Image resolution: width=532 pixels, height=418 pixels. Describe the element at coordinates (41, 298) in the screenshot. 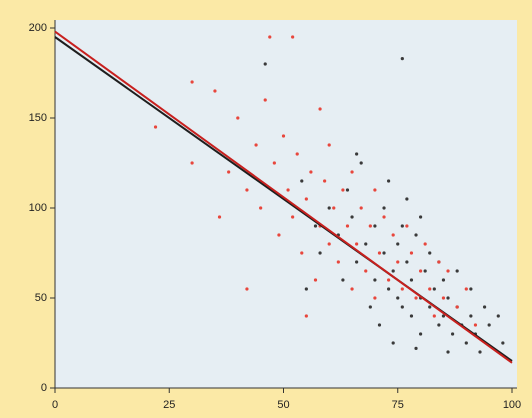

I see `y-tick-label: 50` at that location.